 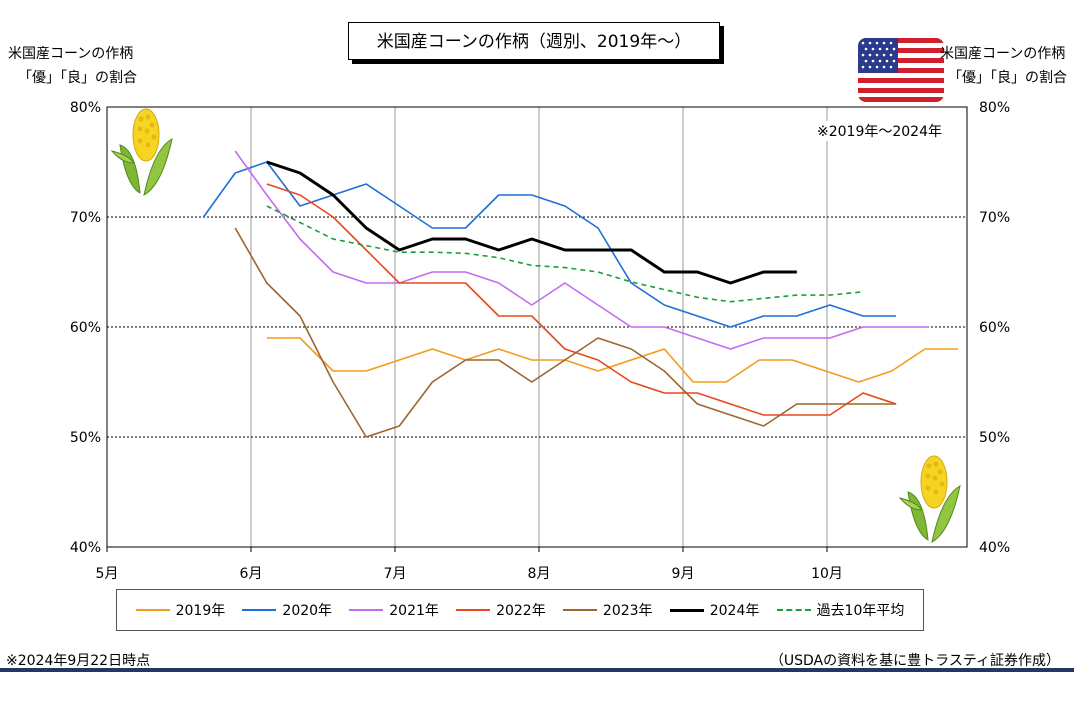 I want to click on left-axis-caption-line-2: 「優」「良」の割合, so click(x=77, y=78).